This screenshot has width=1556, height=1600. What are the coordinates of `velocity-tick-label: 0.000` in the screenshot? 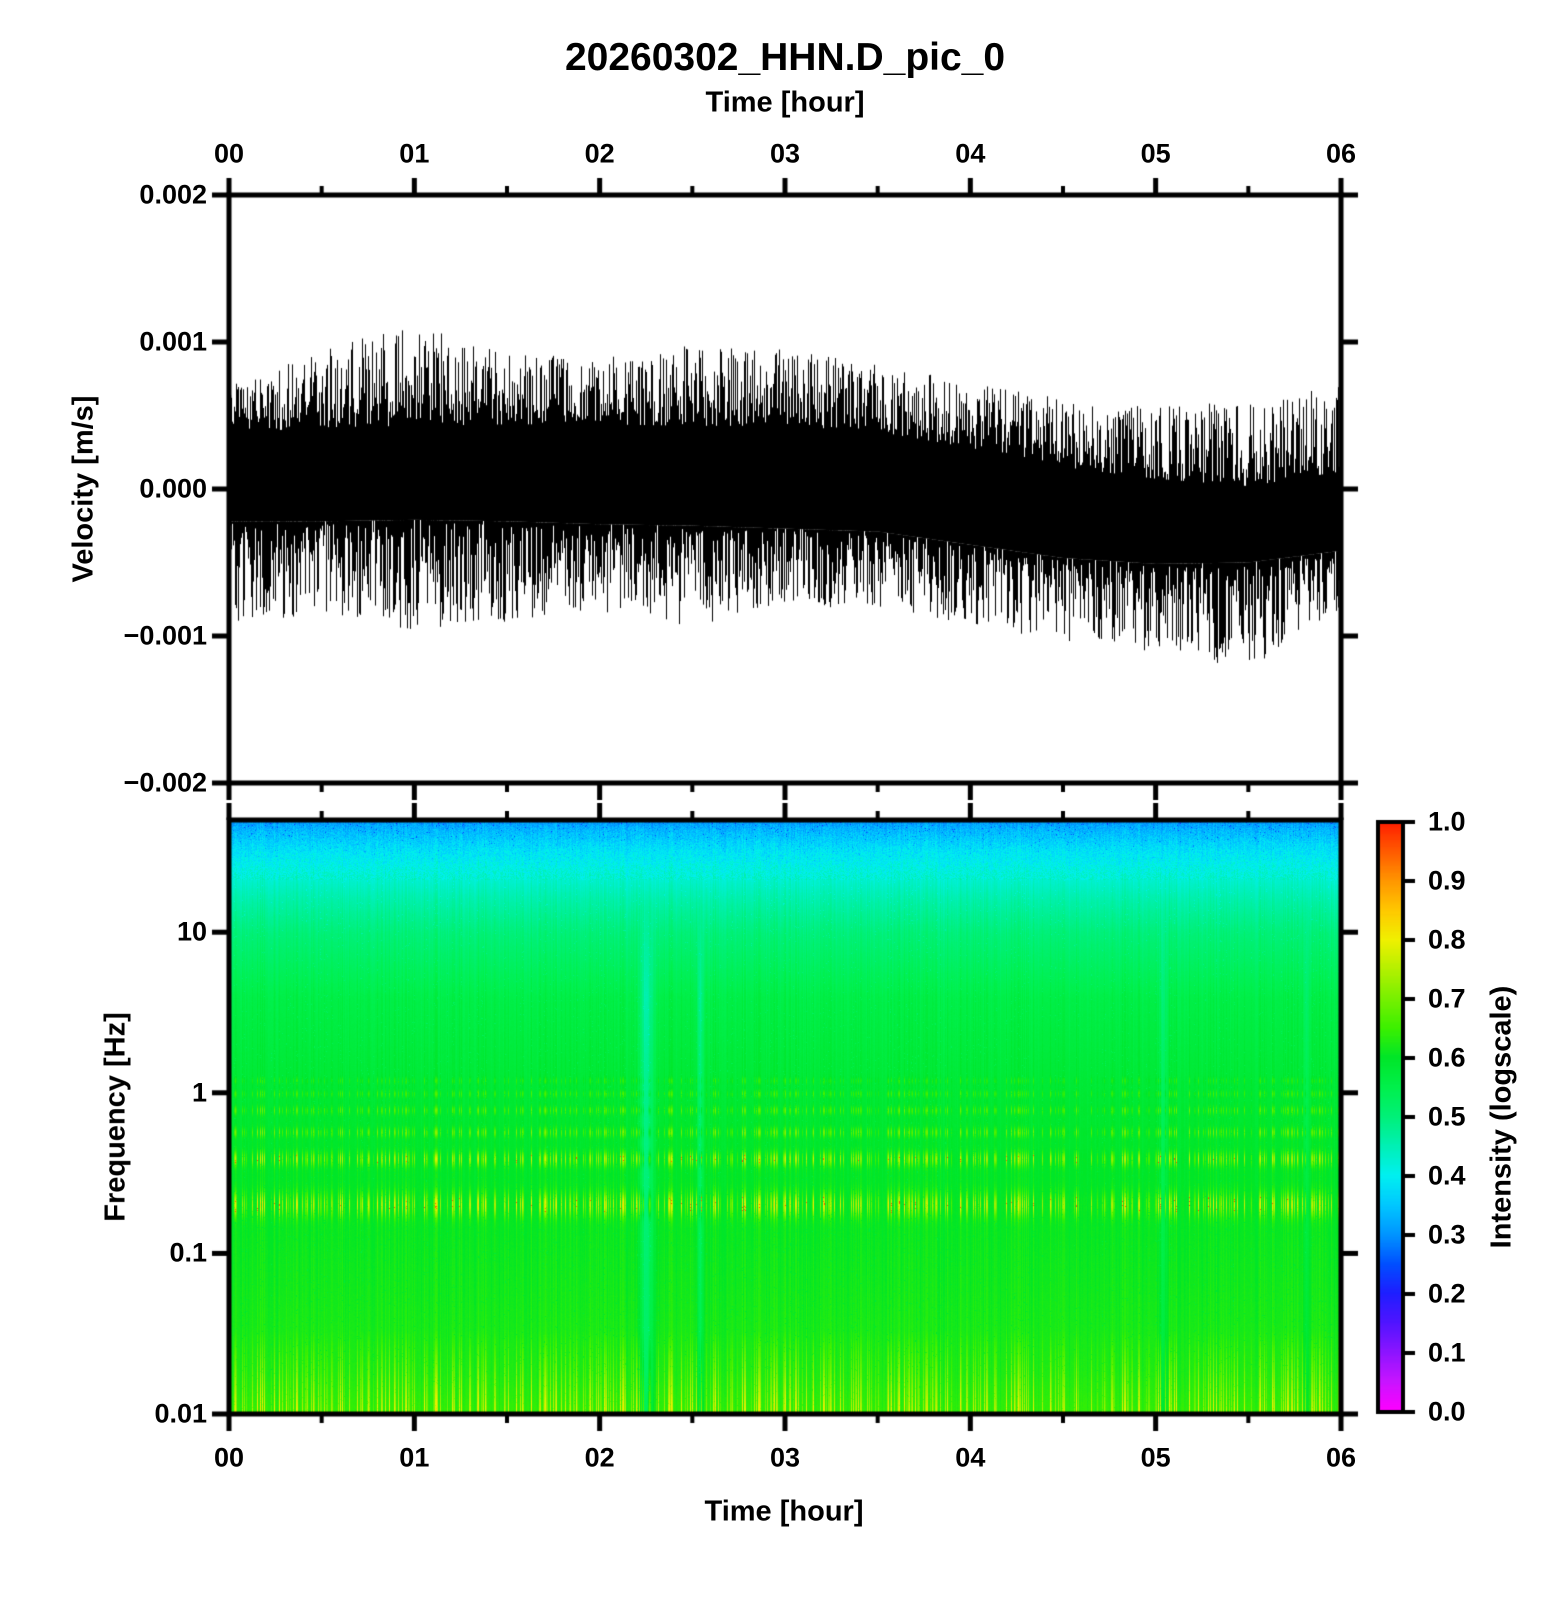 It's located at (173, 488).